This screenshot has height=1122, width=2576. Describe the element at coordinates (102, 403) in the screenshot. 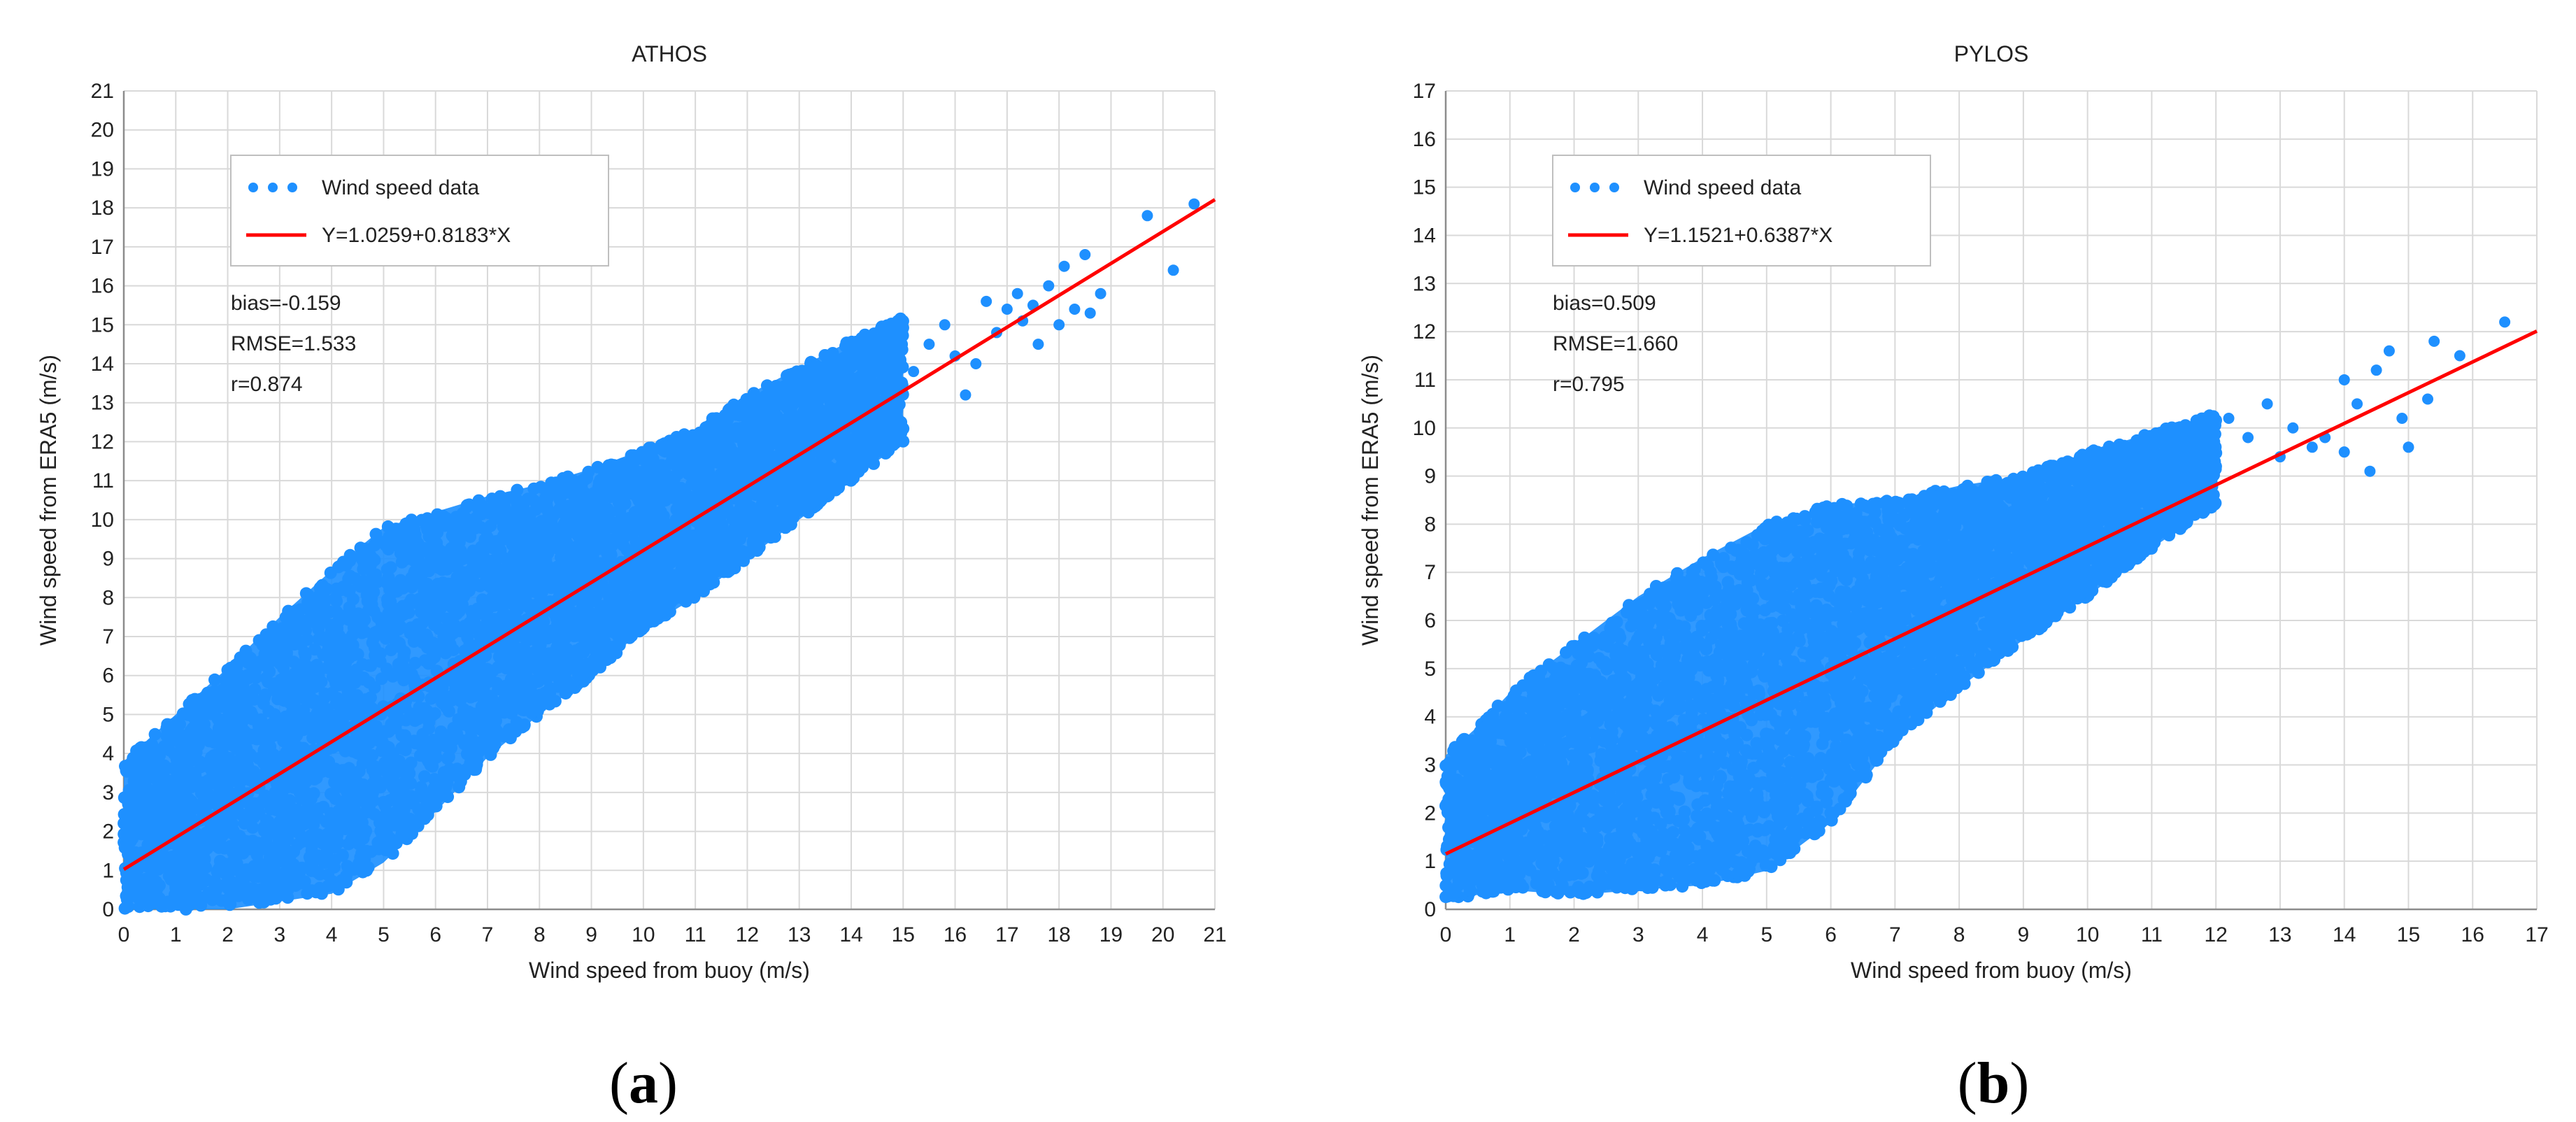

I see `y-tick-label: 13` at that location.